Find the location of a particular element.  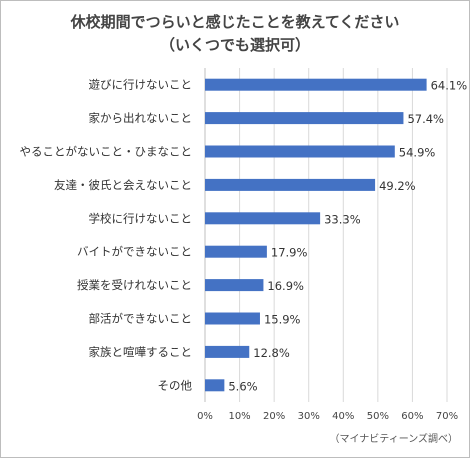

category-label: その他 is located at coordinates (175, 385).